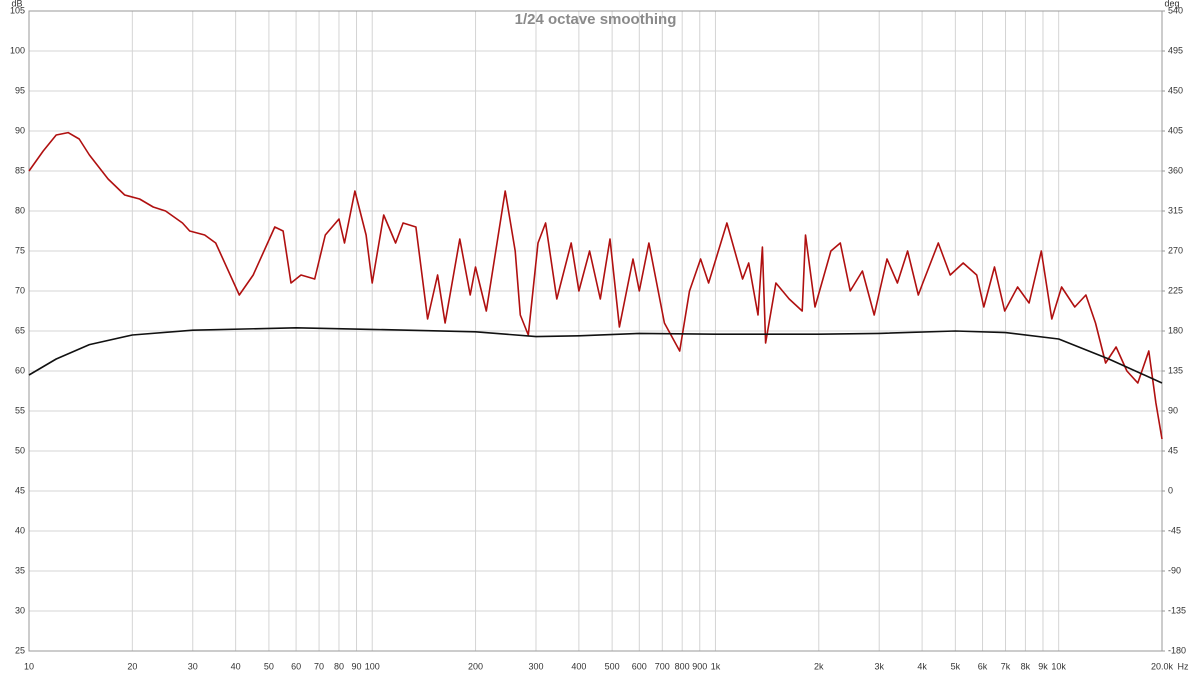 The width and height of the screenshot is (1200, 675). Describe the element at coordinates (20, 290) in the screenshot. I see `y-tick-label: 70` at that location.